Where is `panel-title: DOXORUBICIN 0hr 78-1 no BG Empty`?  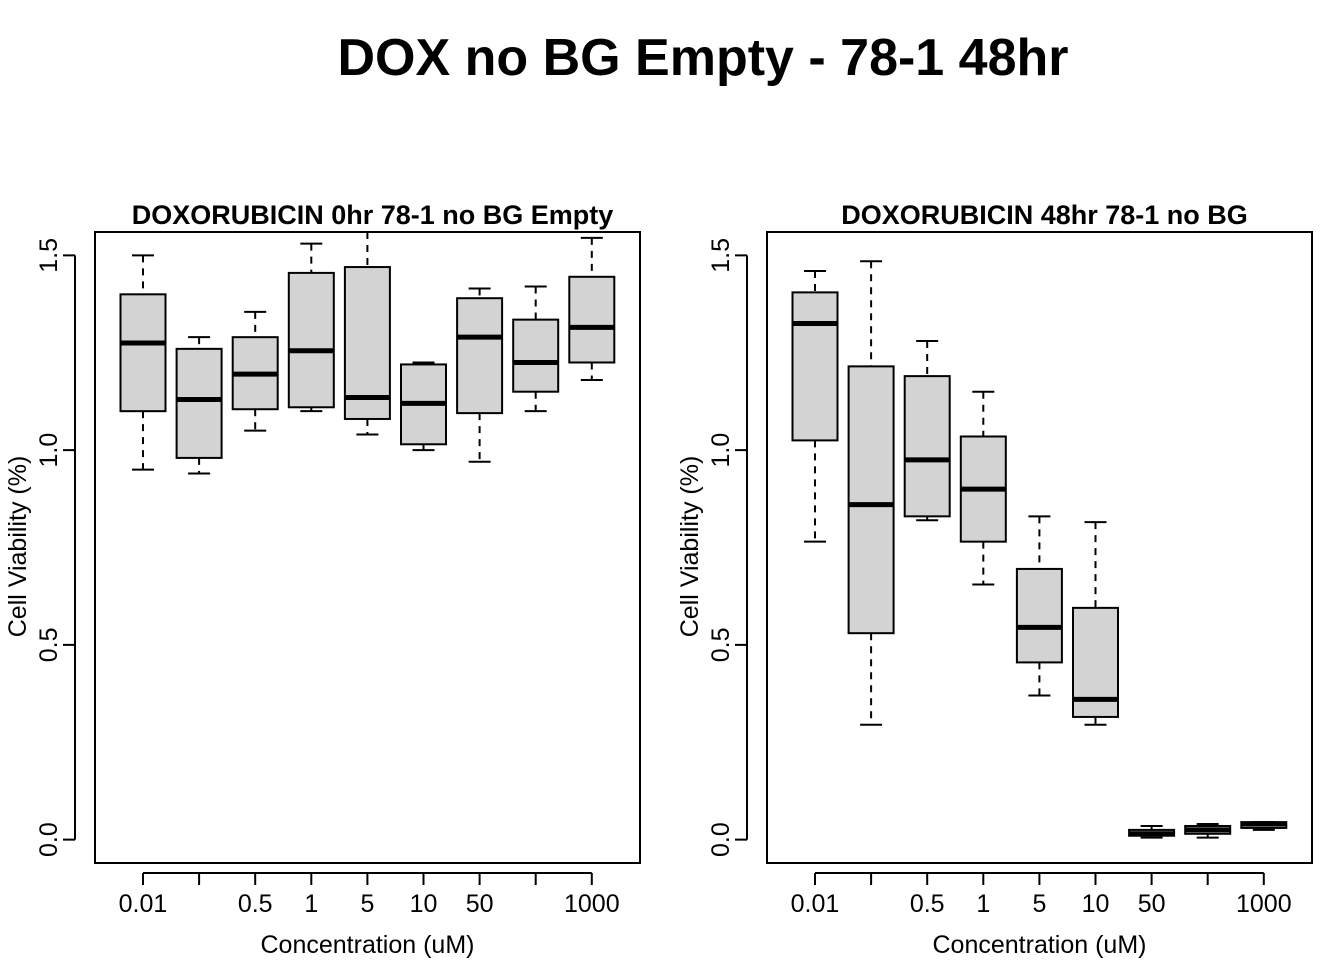 panel-title: DOXORUBICIN 0hr 78-1 no BG Empty is located at coordinates (373, 215).